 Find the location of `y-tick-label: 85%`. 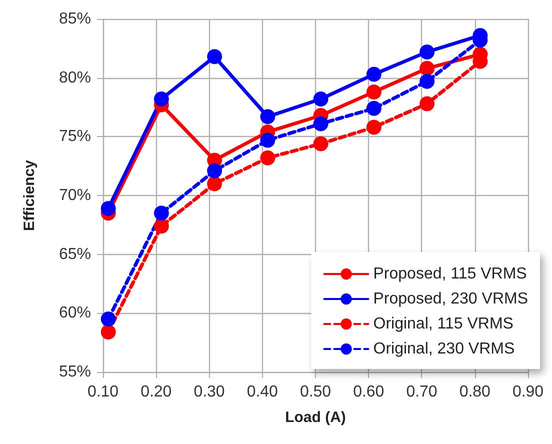

y-tick-label: 85% is located at coordinates (74, 19).